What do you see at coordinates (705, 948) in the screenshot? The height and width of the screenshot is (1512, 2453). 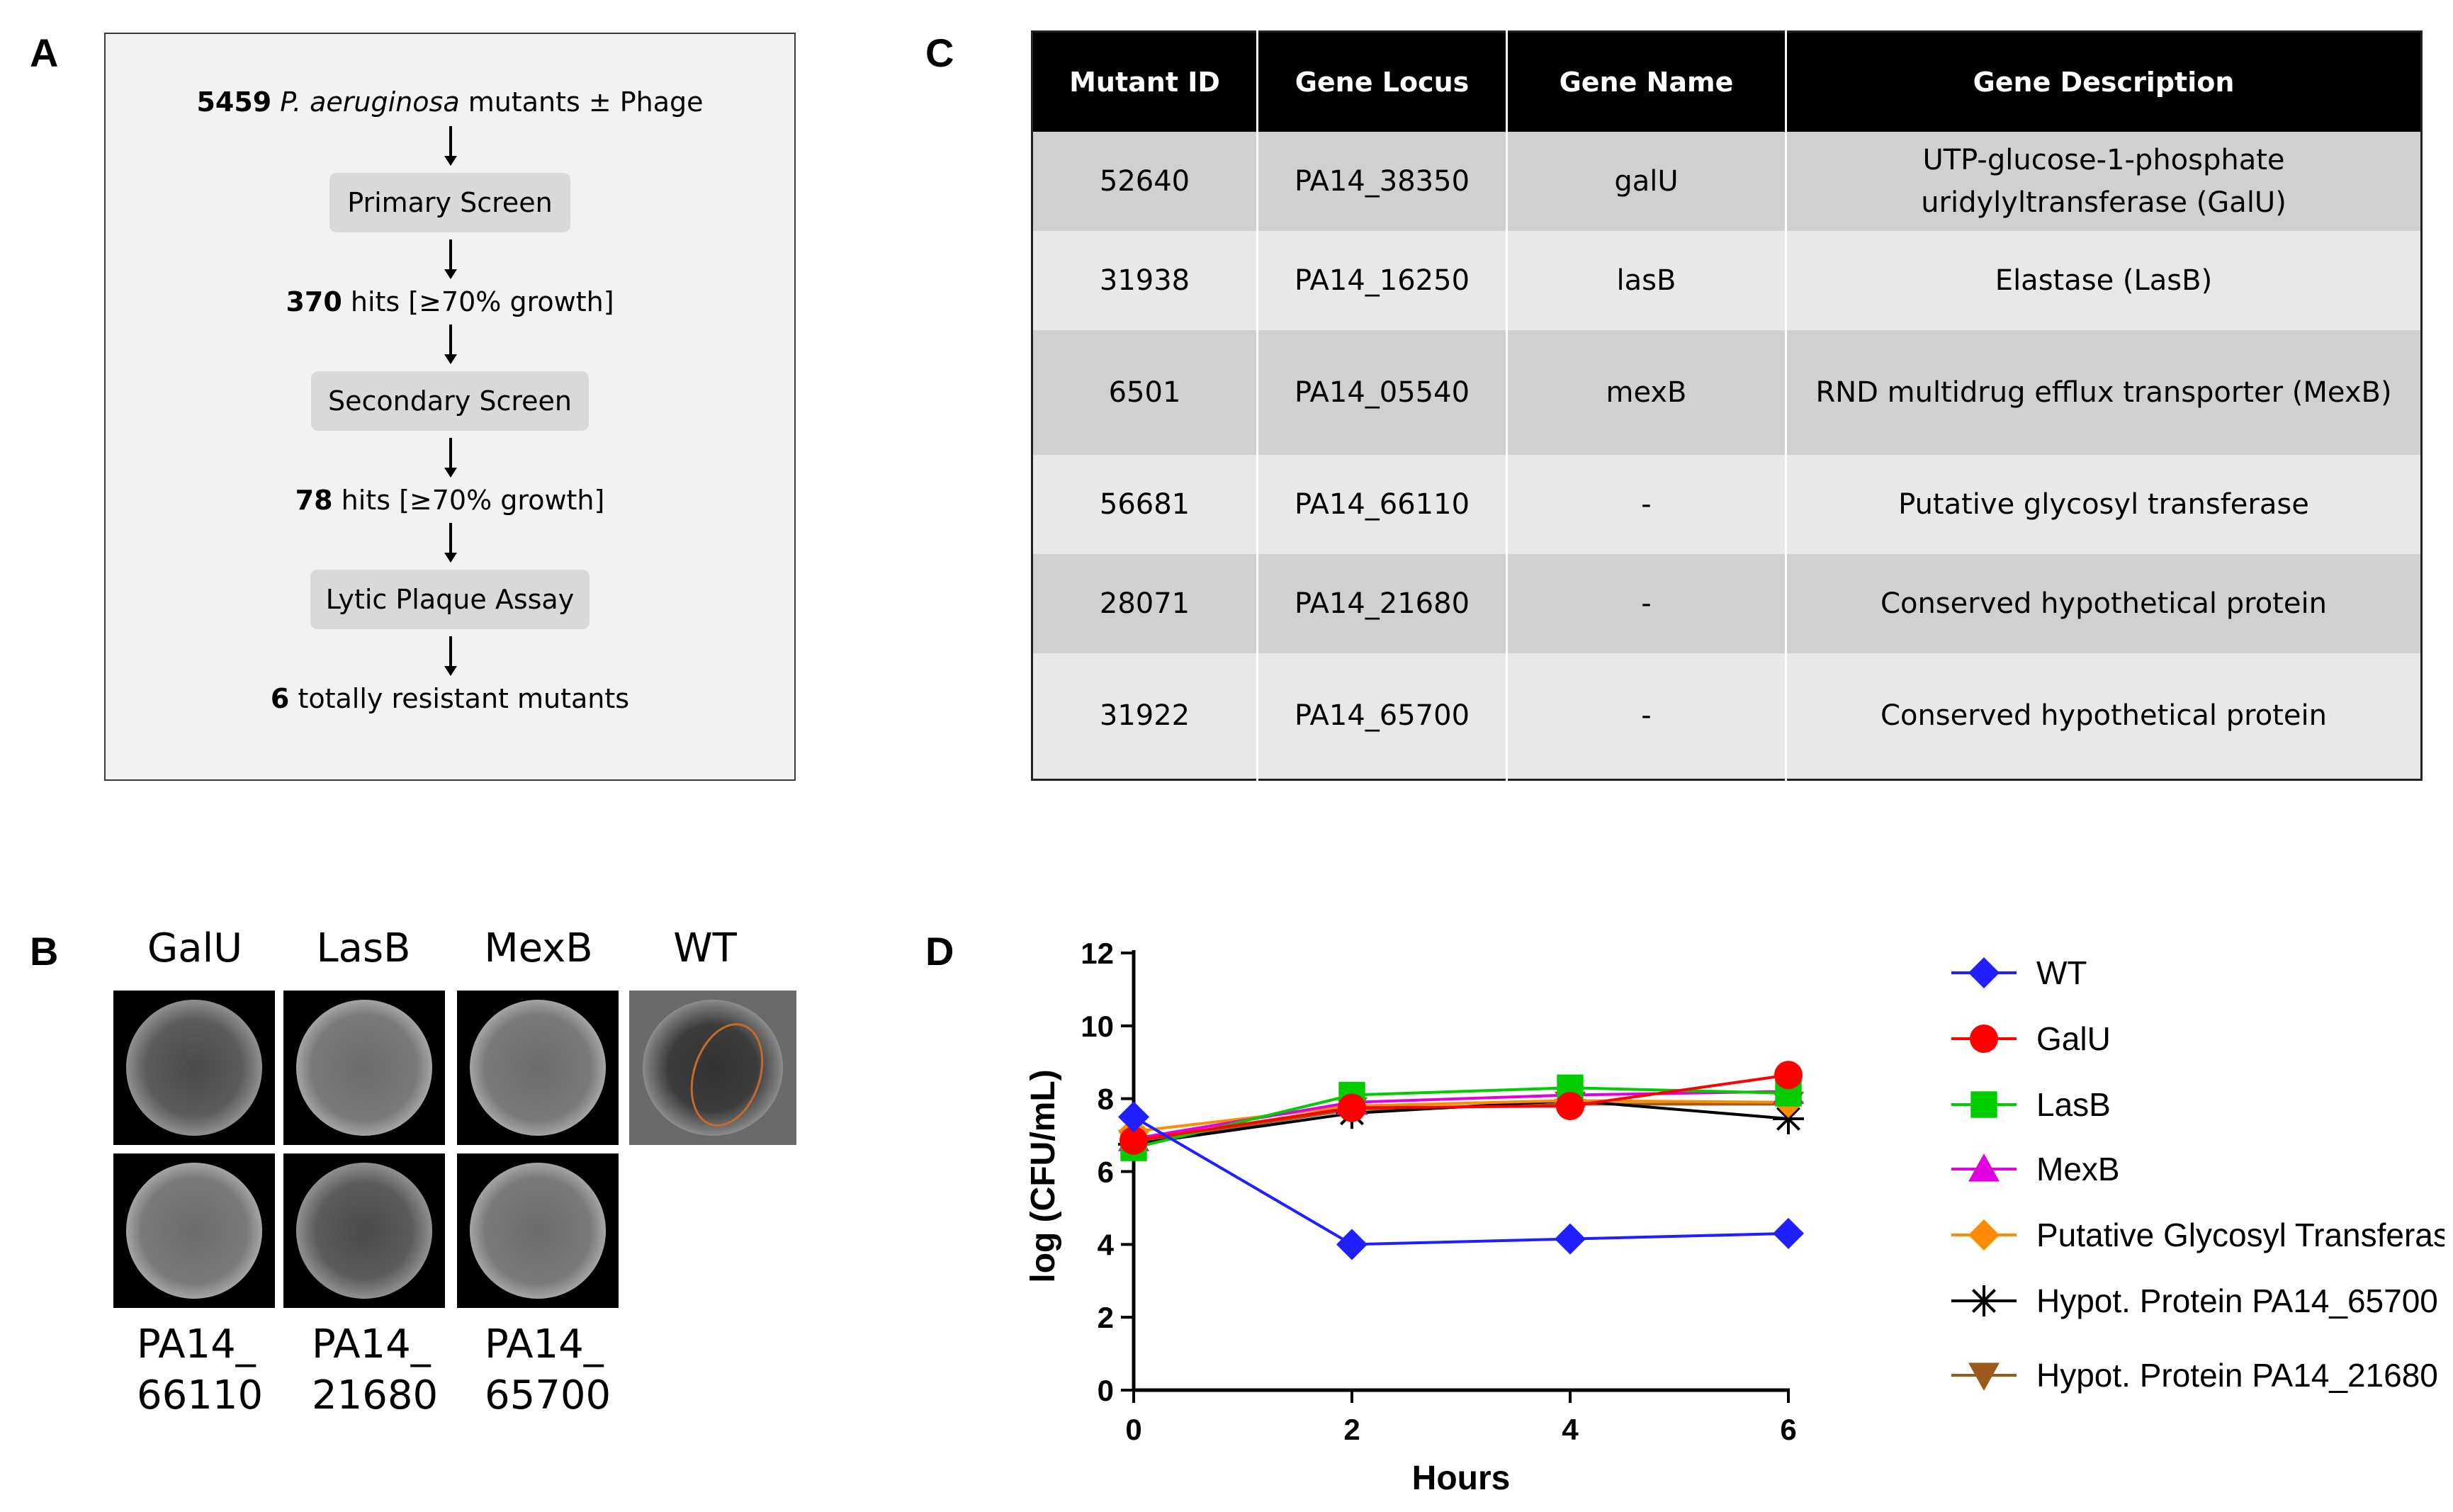 I see `plate-label-wt: WT` at bounding box center [705, 948].